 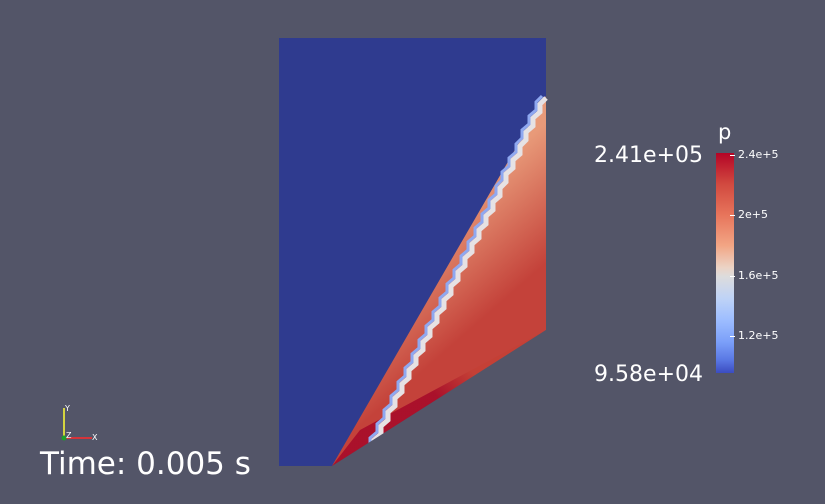 I want to click on colormap-range-max: 2.41e+05, so click(x=648, y=155).